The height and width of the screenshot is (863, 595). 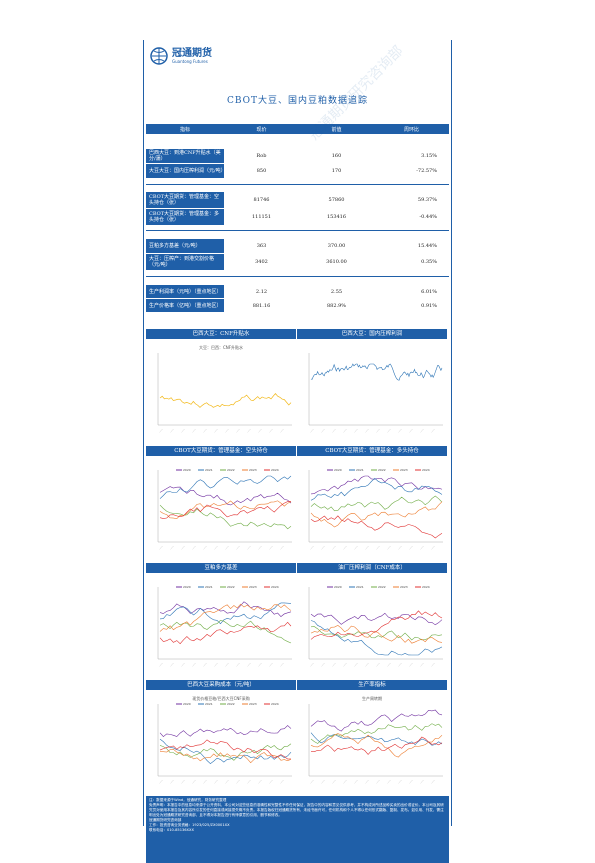 What do you see at coordinates (261, 171) in the screenshot?
I see `row-current: 850` at bounding box center [261, 171].